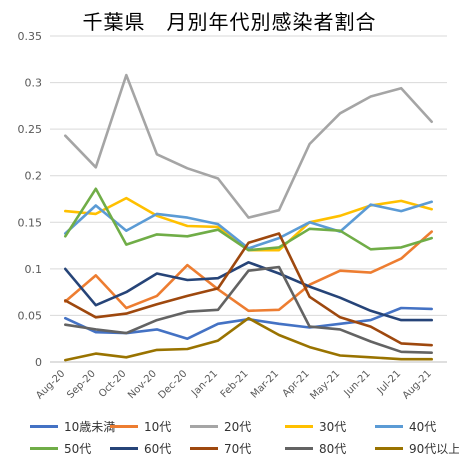 This screenshot has height=466, width=459. What do you see at coordinates (90, 427) in the screenshot?
I see `legend-label: 10歳未満` at bounding box center [90, 427].